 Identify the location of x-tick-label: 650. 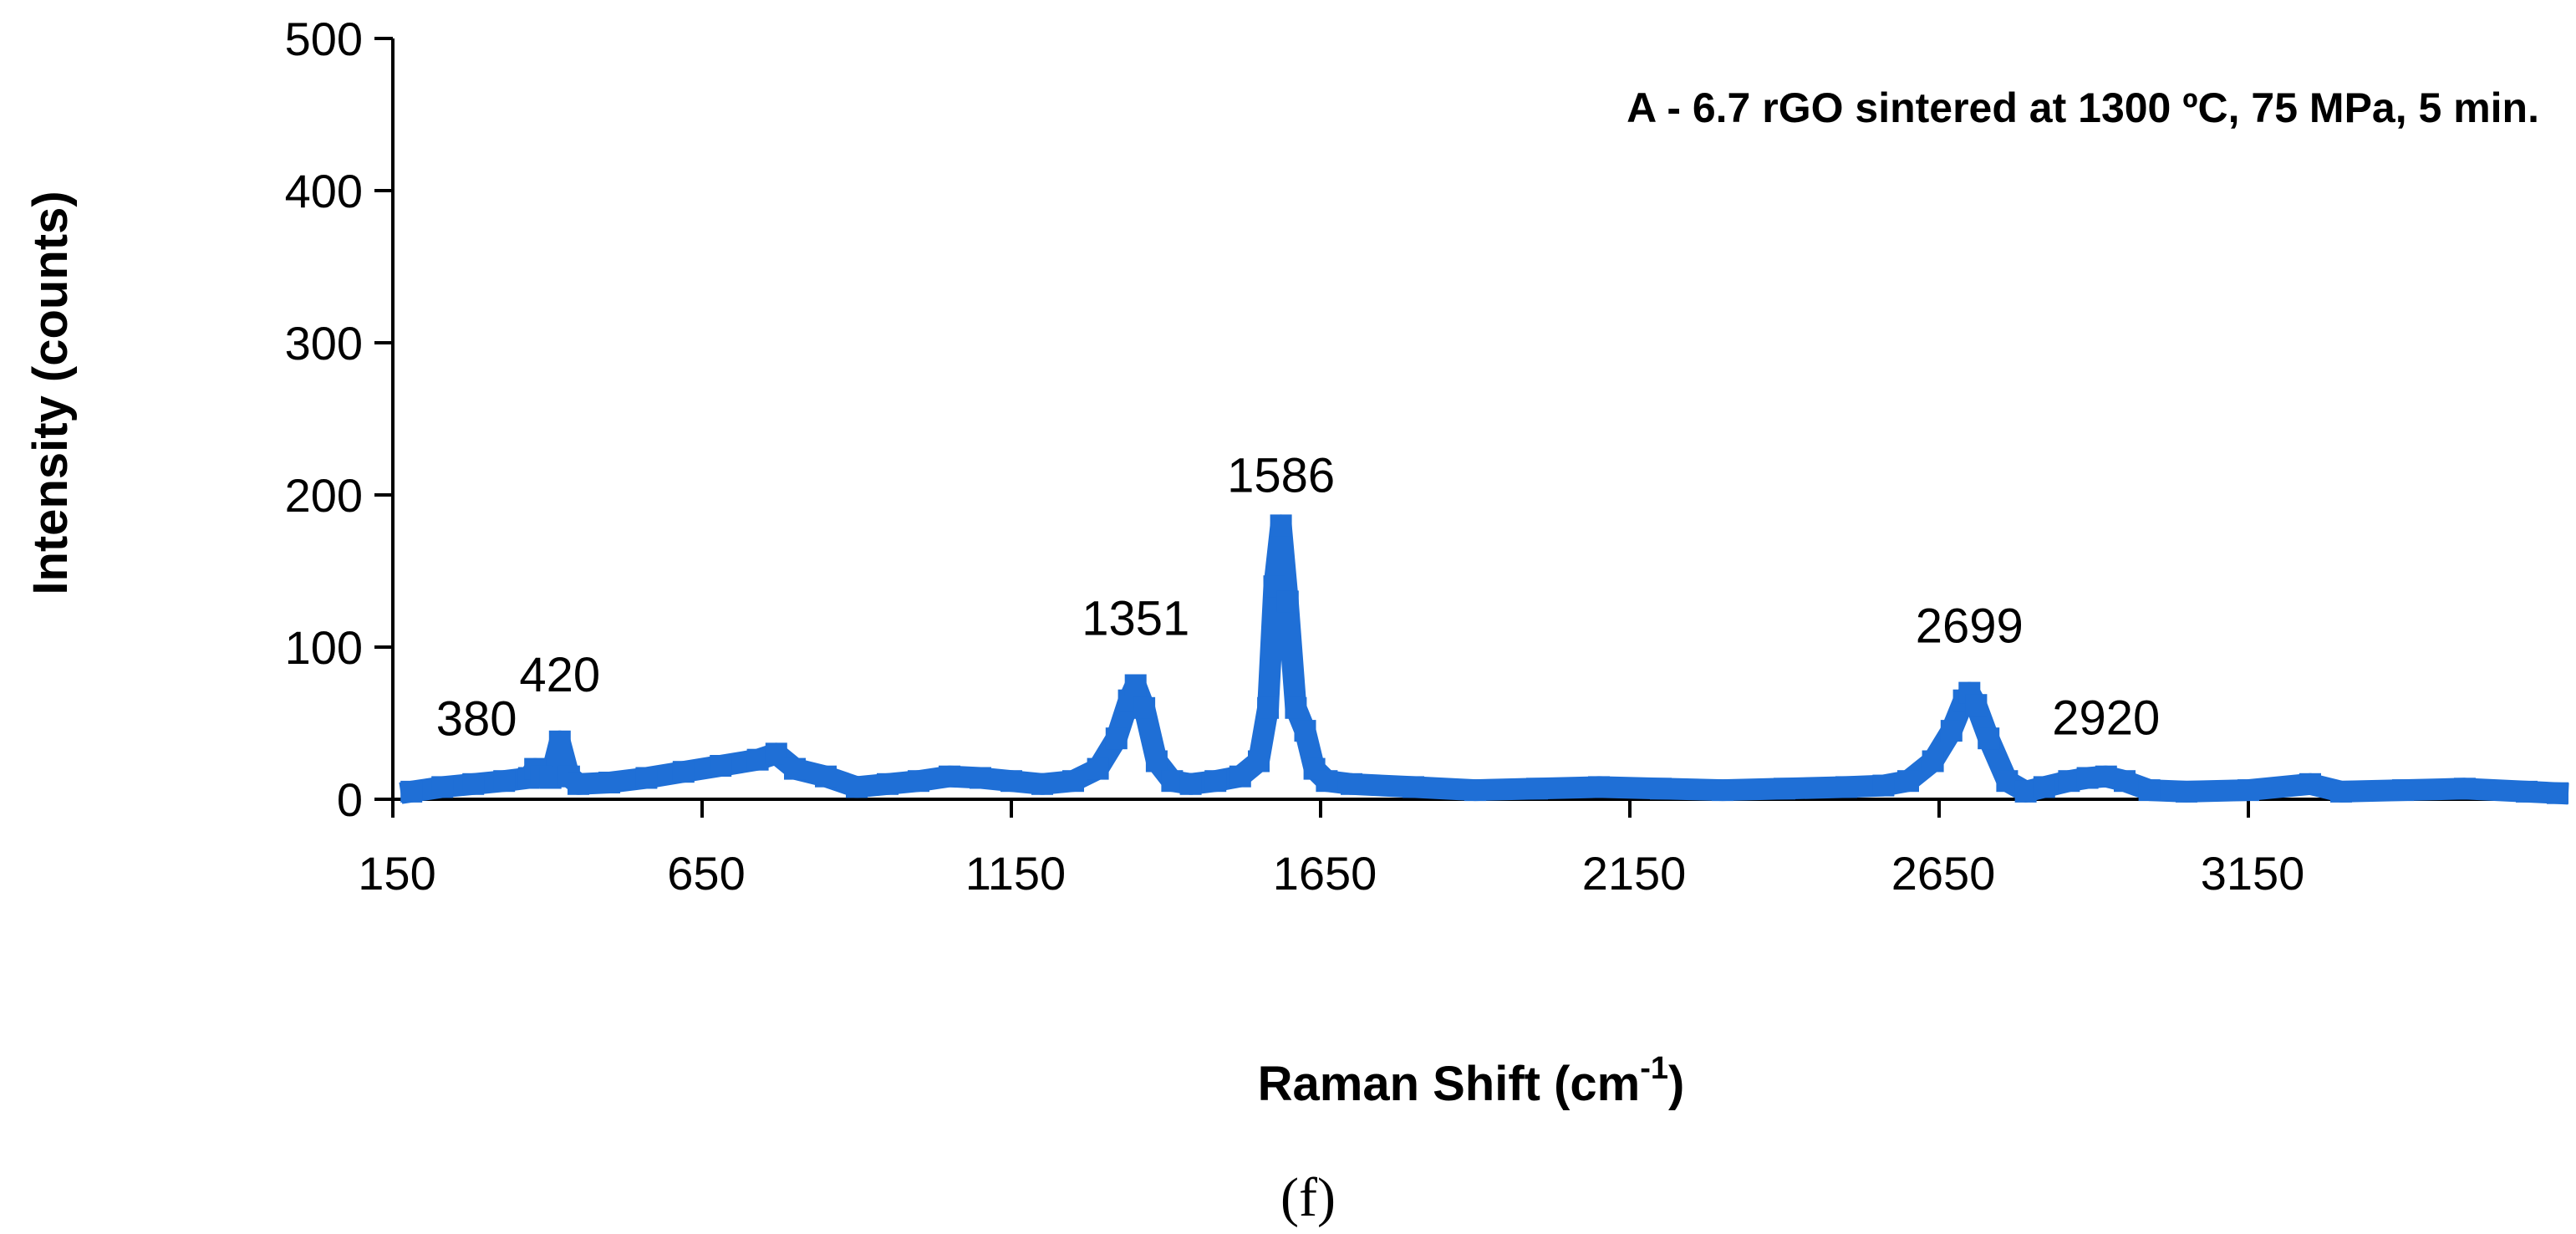
(706, 874).